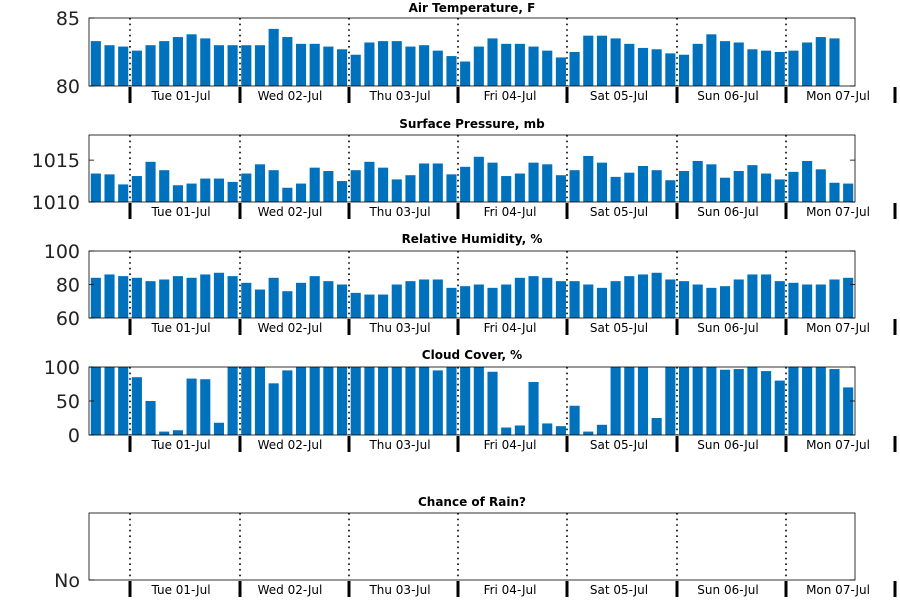 Image resolution: width=900 pixels, height=604 pixels. I want to click on panel-title: Relative Humidity, %, so click(472, 239).